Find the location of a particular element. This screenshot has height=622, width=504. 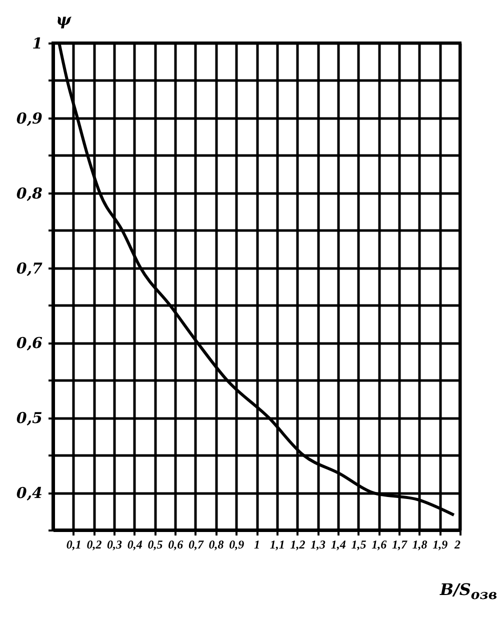

x-tick-label: 0,3 is located at coordinates (114, 545).